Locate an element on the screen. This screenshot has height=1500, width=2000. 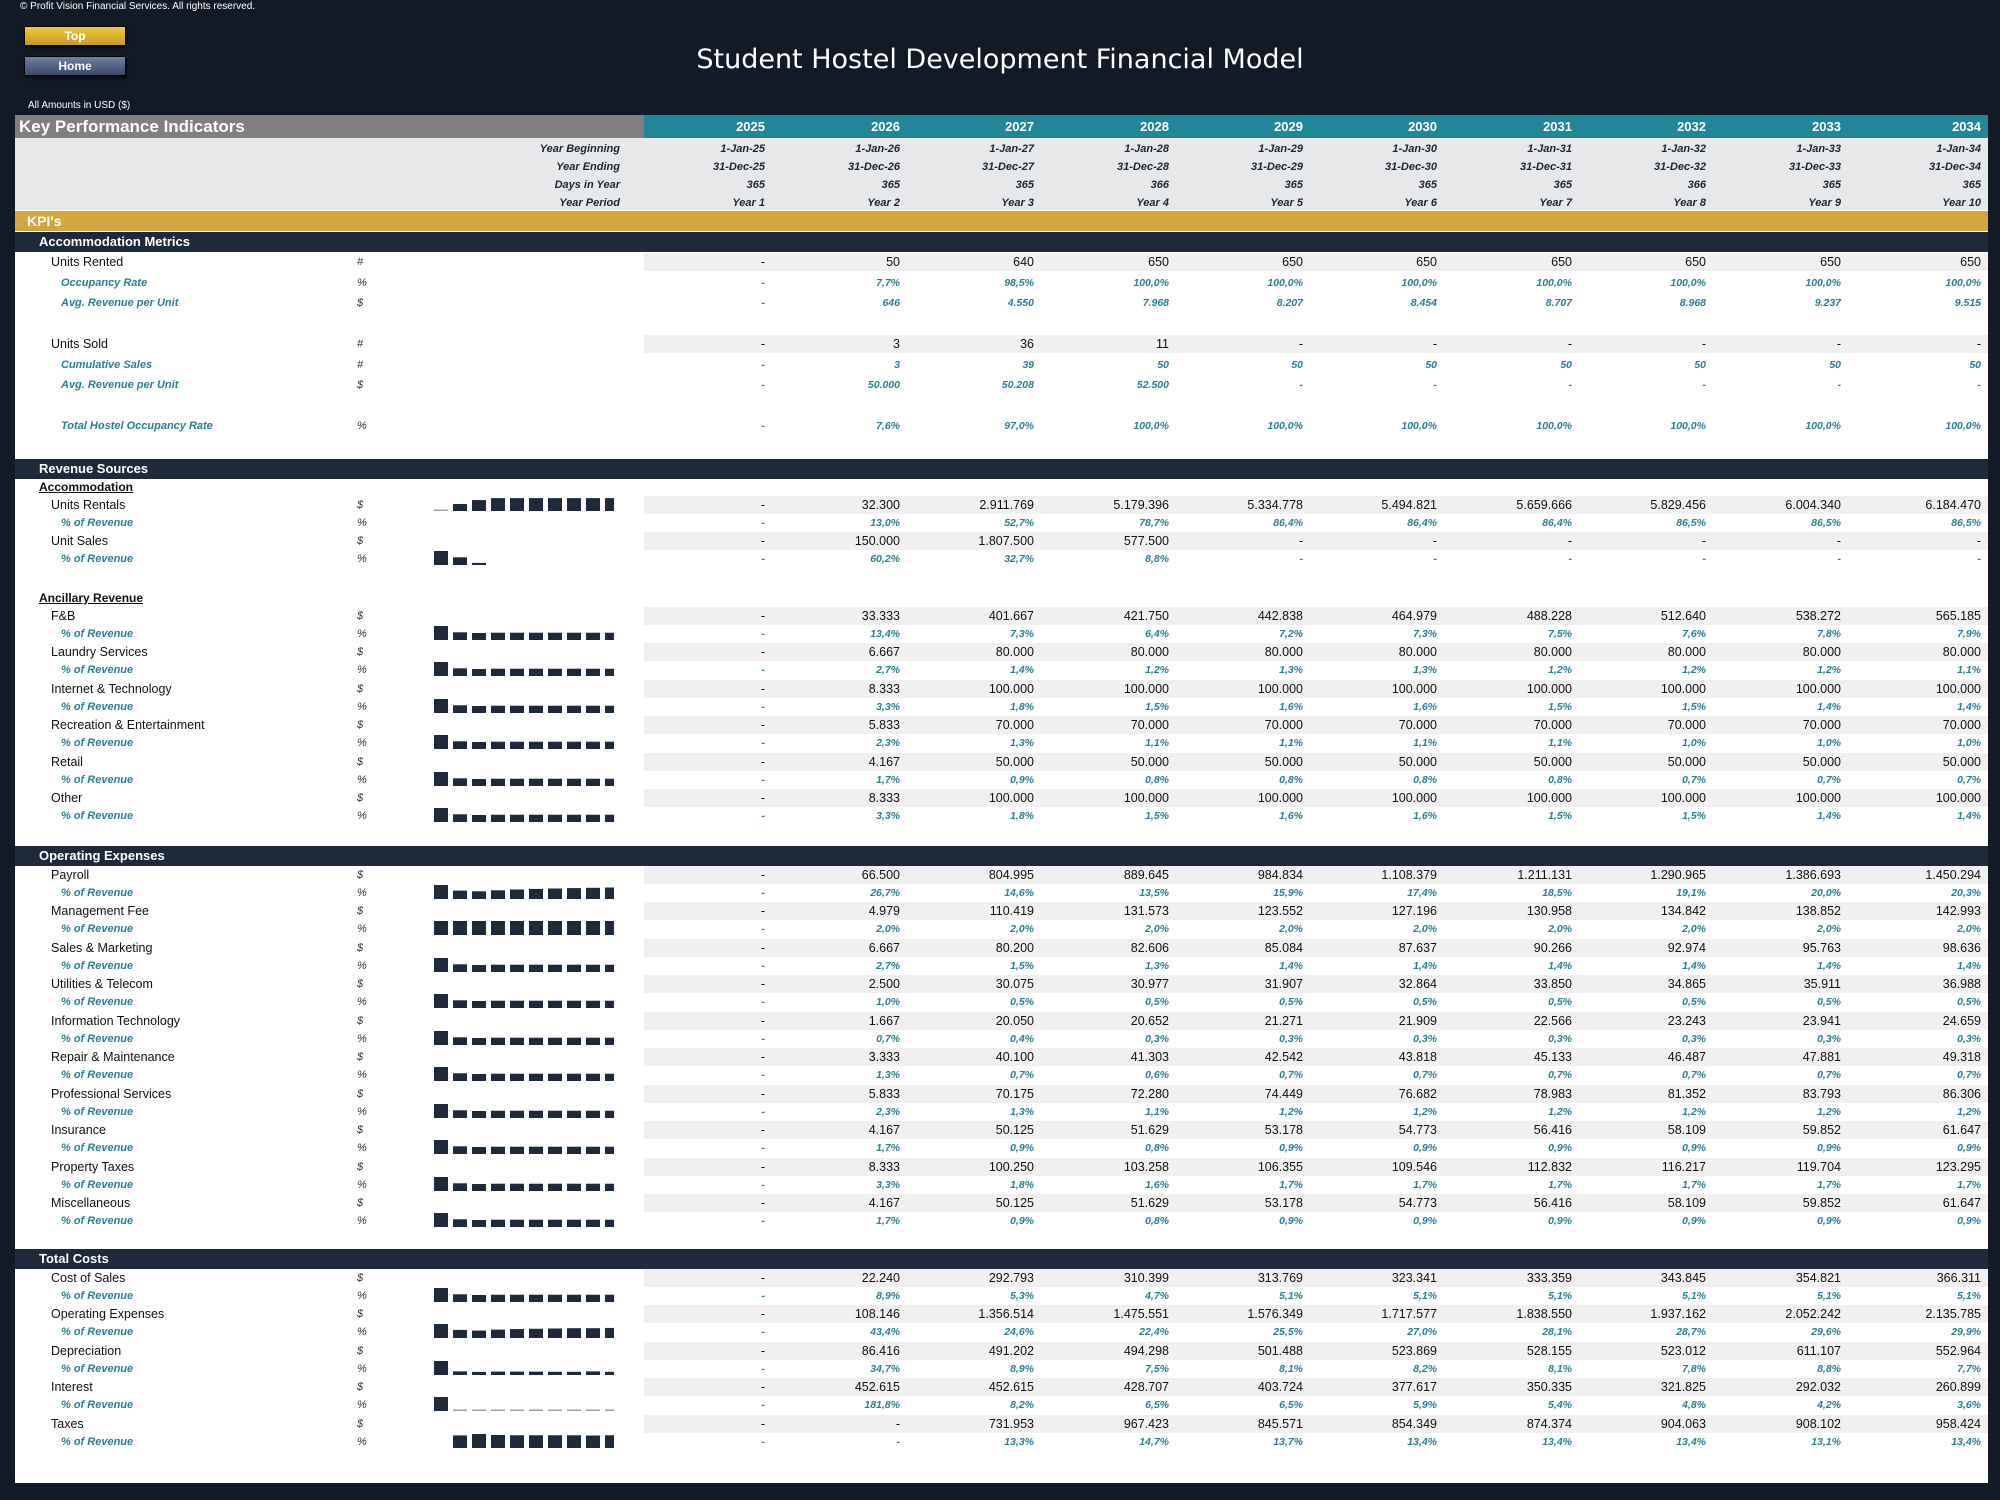
value-cell: 13,5% is located at coordinates (1154, 893).